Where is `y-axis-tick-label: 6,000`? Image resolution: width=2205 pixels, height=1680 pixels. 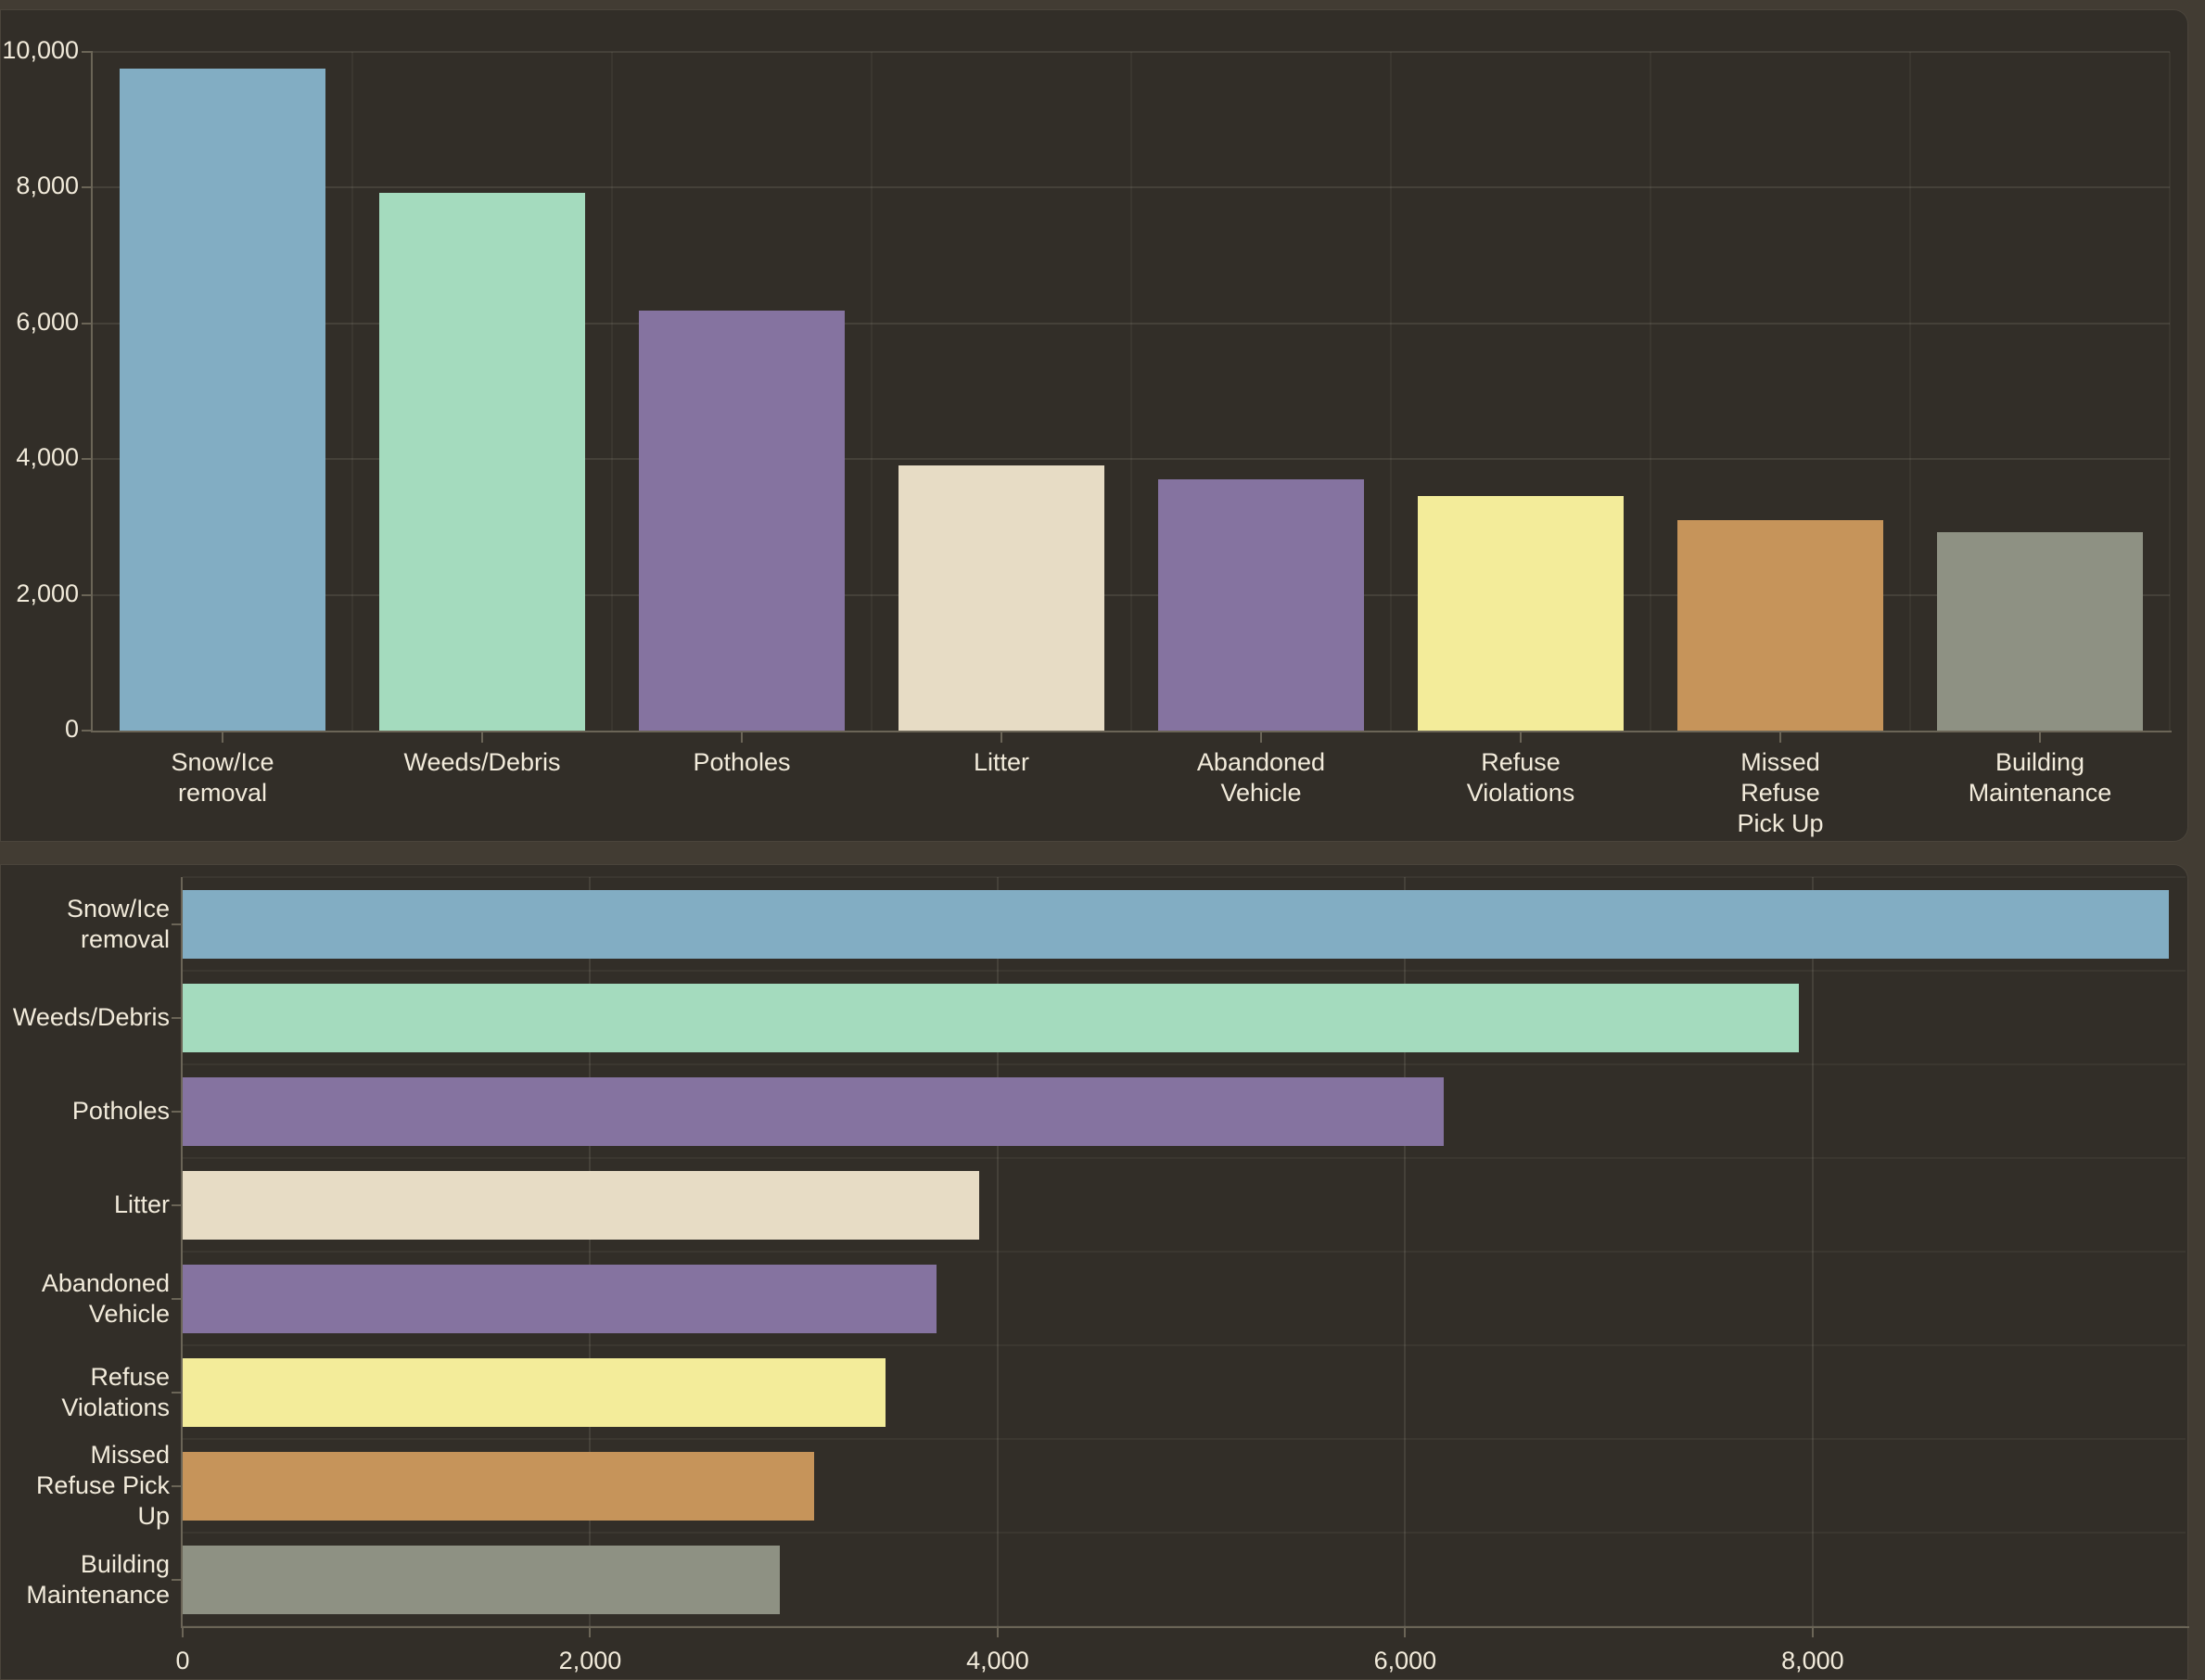
y-axis-tick-label: 6,000 is located at coordinates (48, 321).